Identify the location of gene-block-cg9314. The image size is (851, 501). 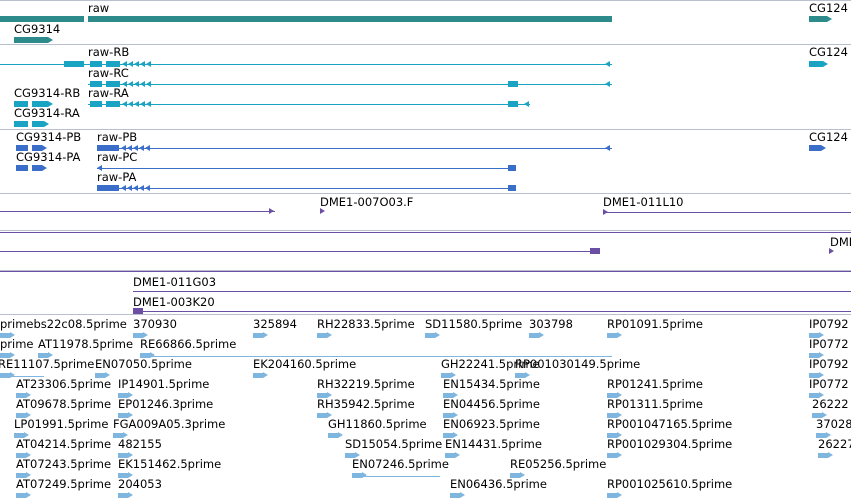
(31, 40).